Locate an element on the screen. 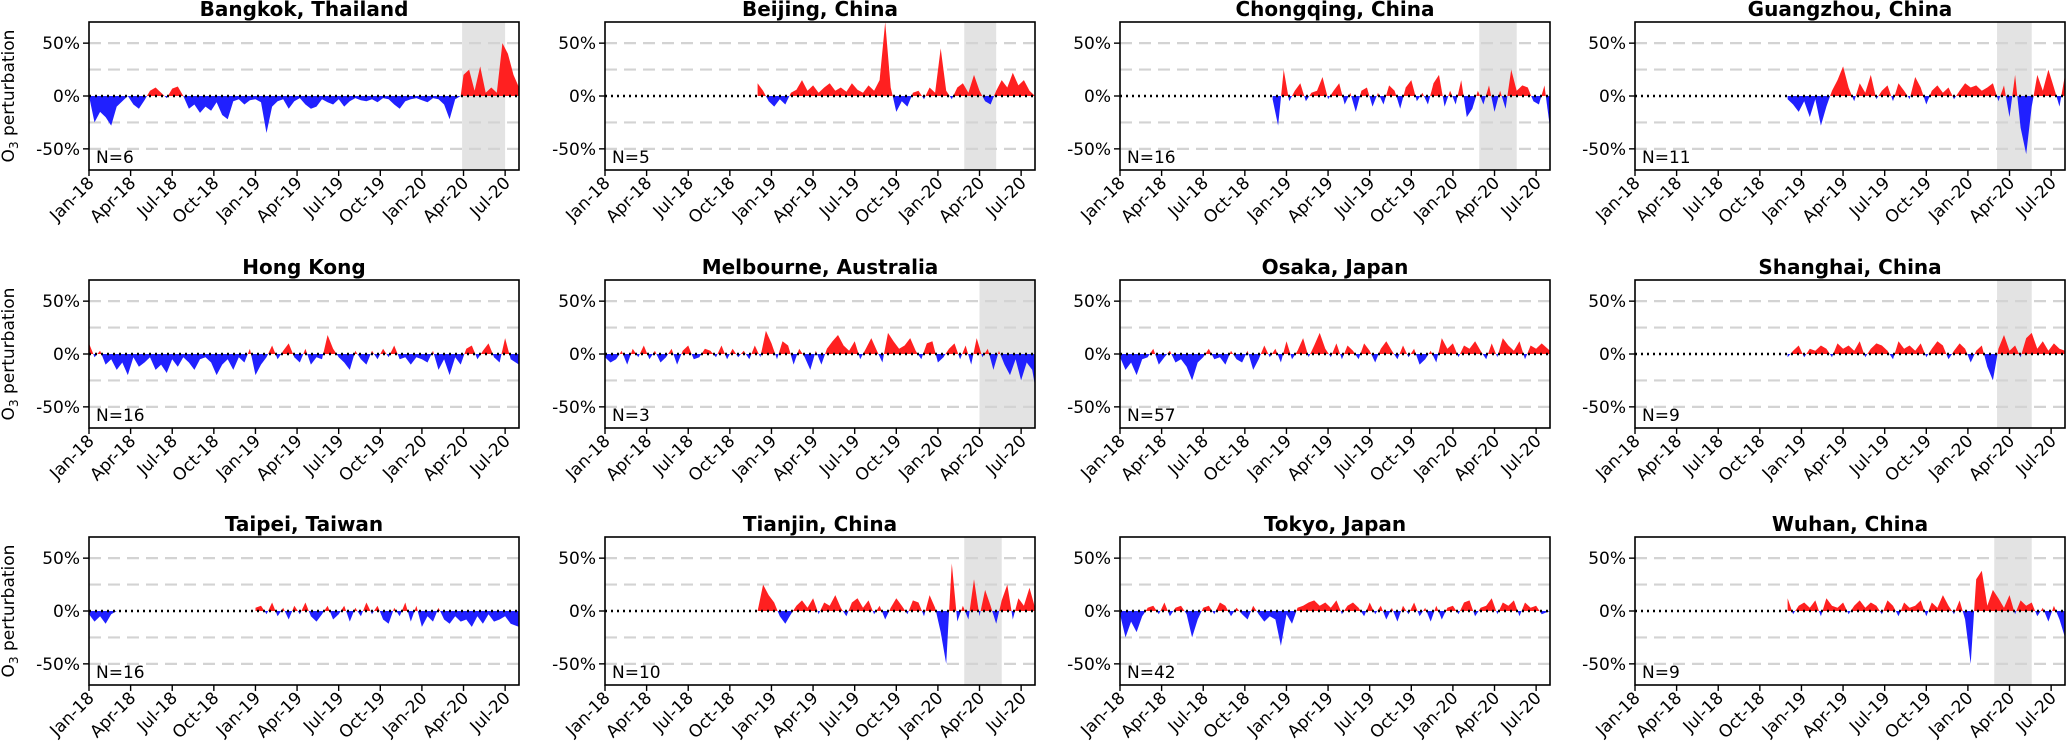 The image size is (2067, 752). y-tick-label: 50% is located at coordinates (577, 302).